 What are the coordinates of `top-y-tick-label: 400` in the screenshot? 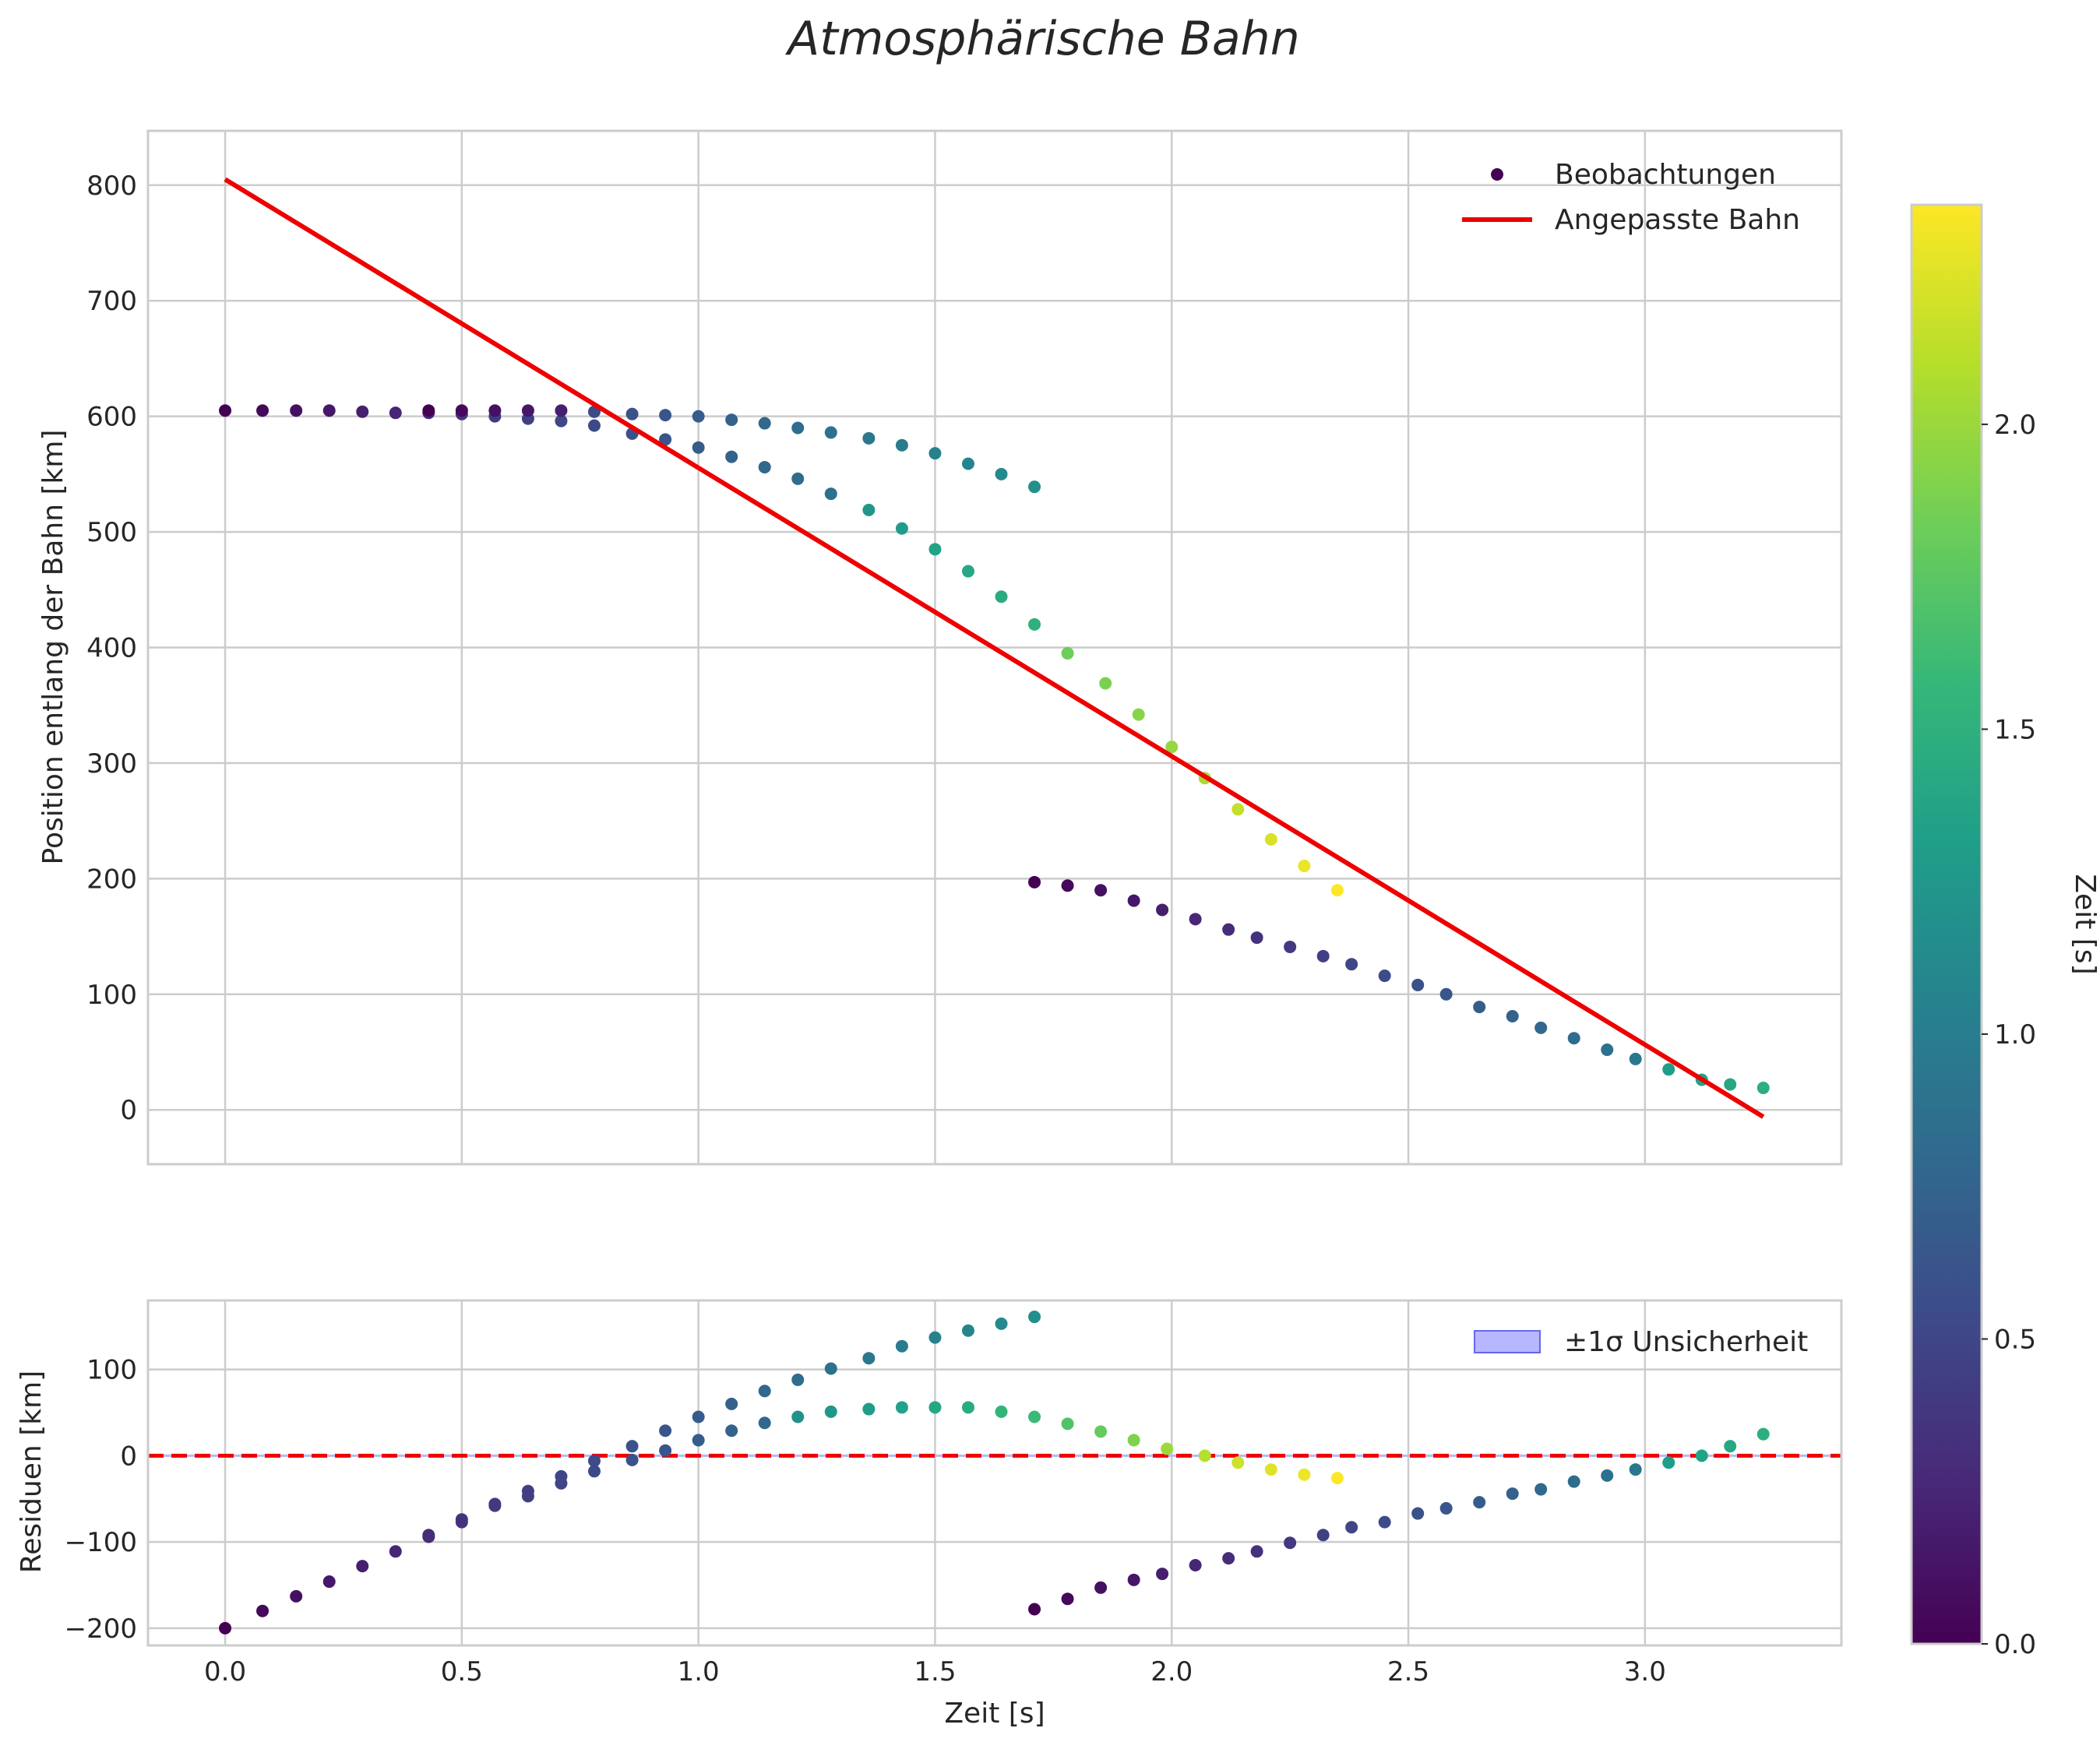 It's located at (111, 648).